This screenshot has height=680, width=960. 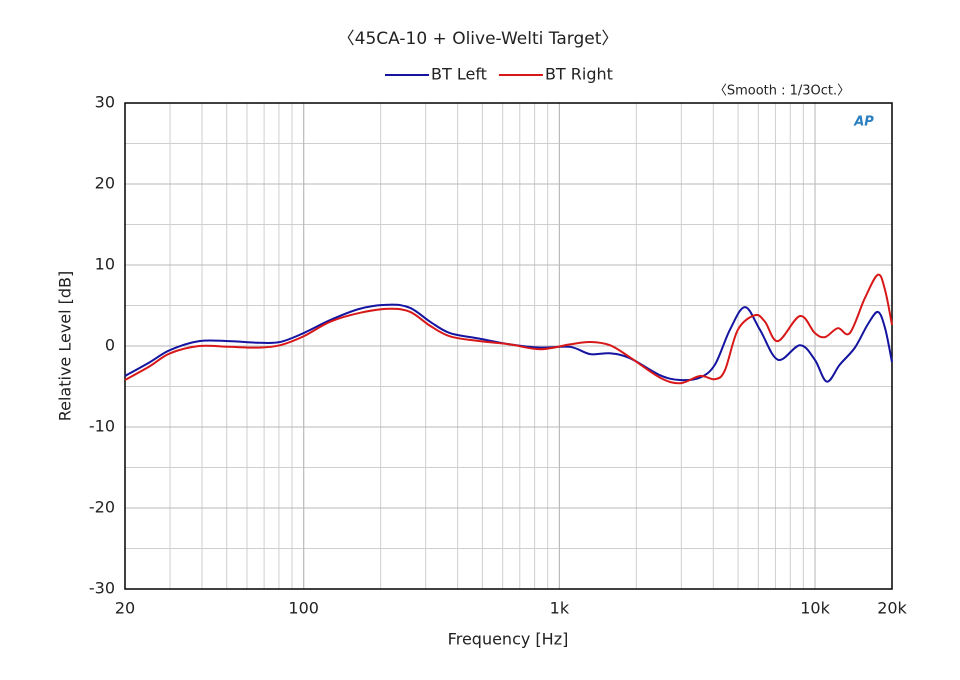 I want to click on y-tick-label: 10, so click(x=105, y=264).